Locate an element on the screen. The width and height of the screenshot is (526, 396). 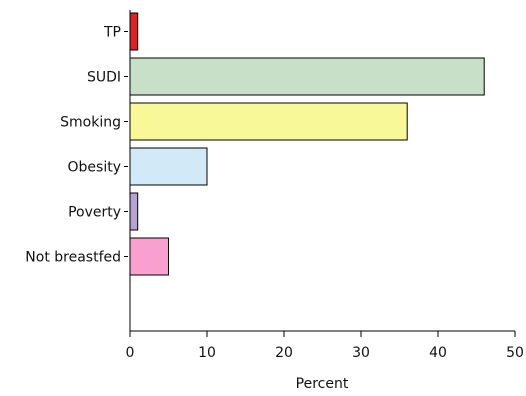
x-tick-label-2: 20 is located at coordinates (284, 353).